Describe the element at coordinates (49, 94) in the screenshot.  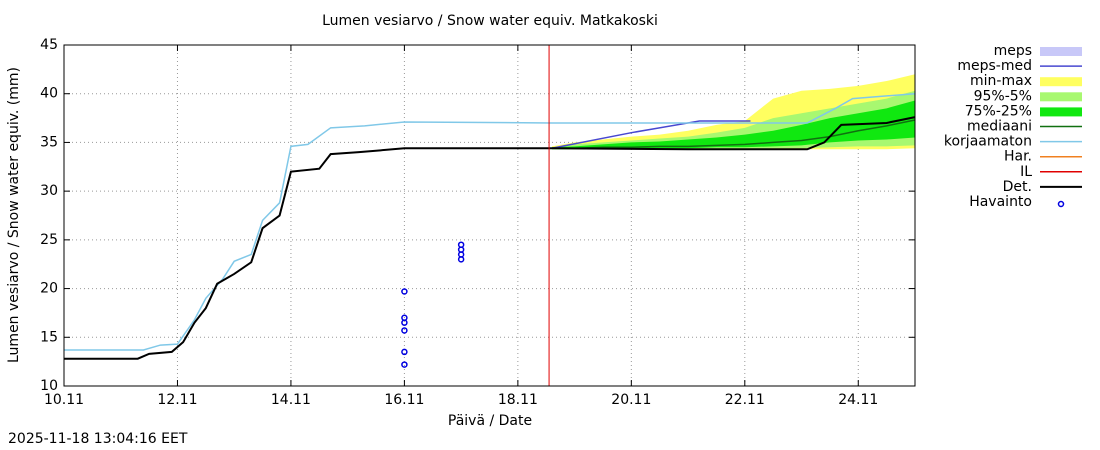
I see `y-tick-label: 40` at that location.